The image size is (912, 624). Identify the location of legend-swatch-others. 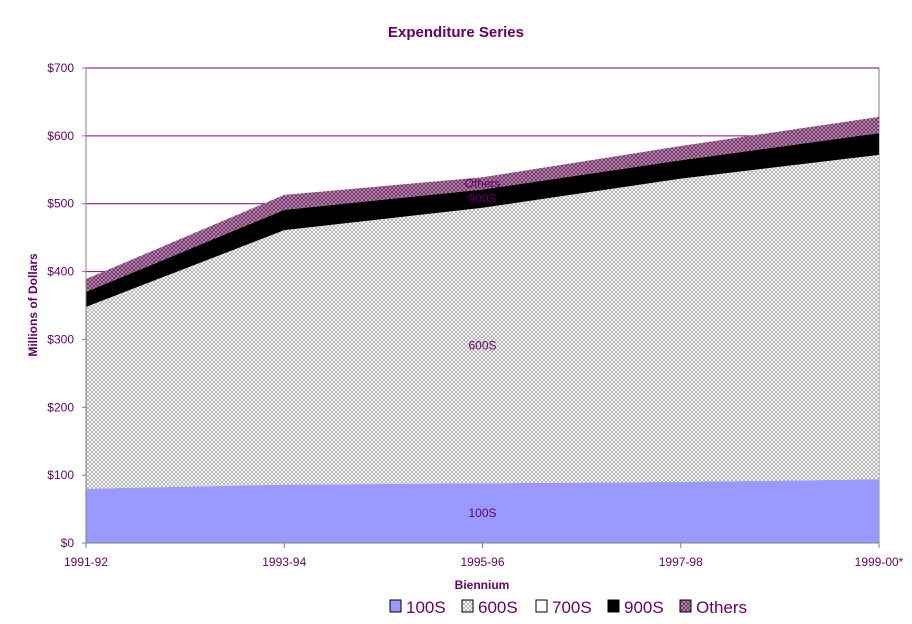
(685, 606).